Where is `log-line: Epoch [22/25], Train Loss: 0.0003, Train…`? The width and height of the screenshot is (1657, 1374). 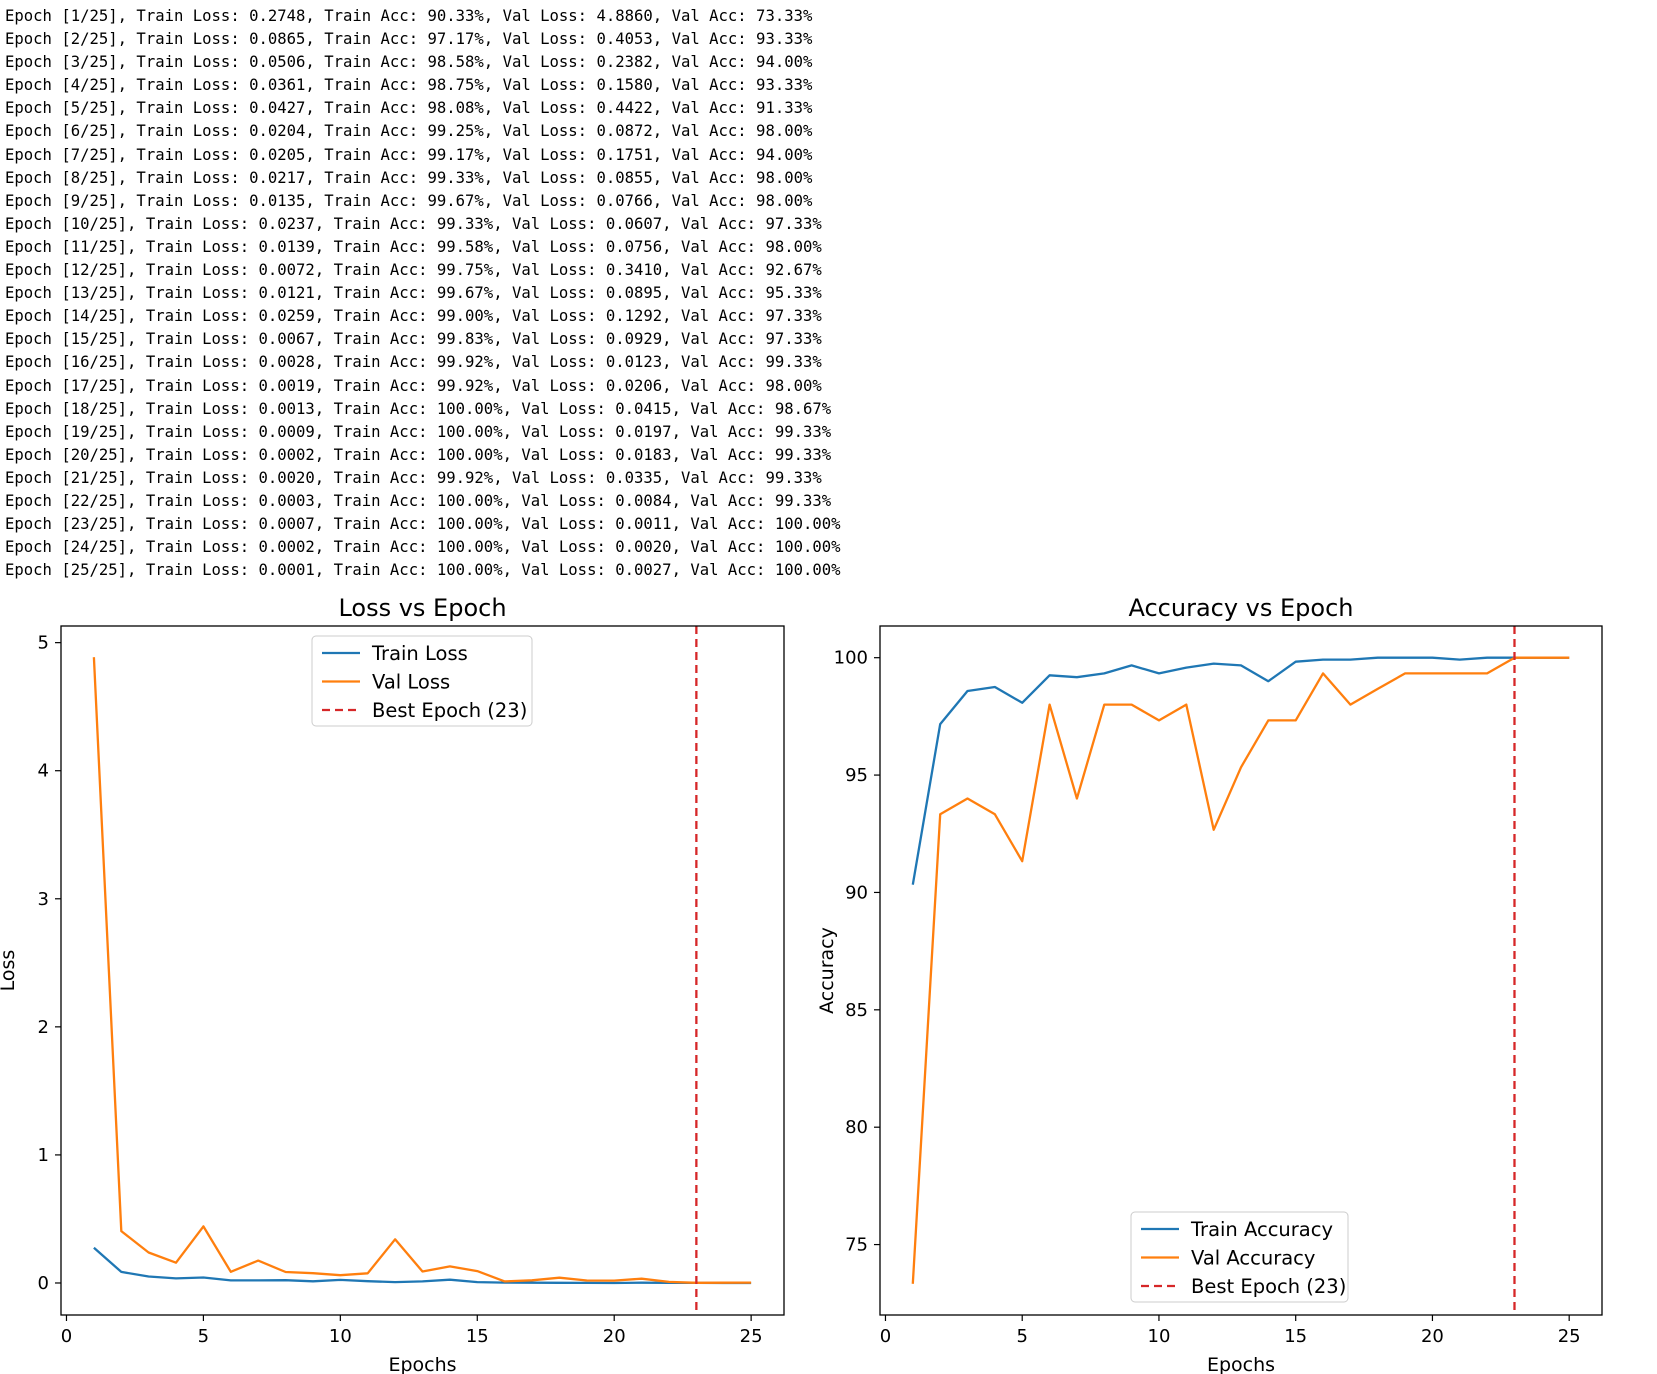 log-line: Epoch [22/25], Train Loss: 0.0003, Train… is located at coordinates (418, 500).